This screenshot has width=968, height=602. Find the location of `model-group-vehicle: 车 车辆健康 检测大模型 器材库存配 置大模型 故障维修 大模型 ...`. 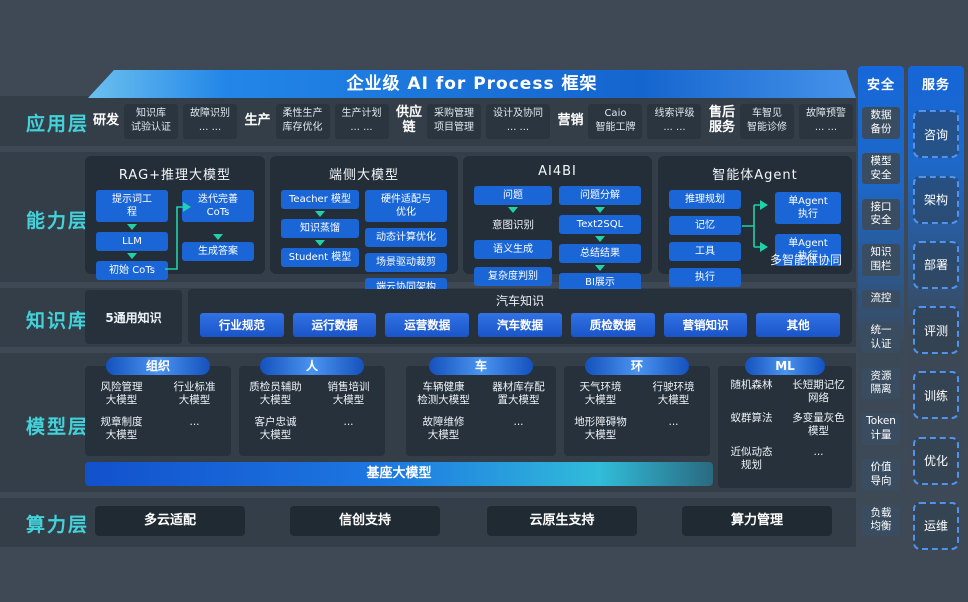

model-group-vehicle: 车 车辆健康 检测大模型 器材库存配 置大模型 故障维修 大模型 ... is located at coordinates (481, 406).